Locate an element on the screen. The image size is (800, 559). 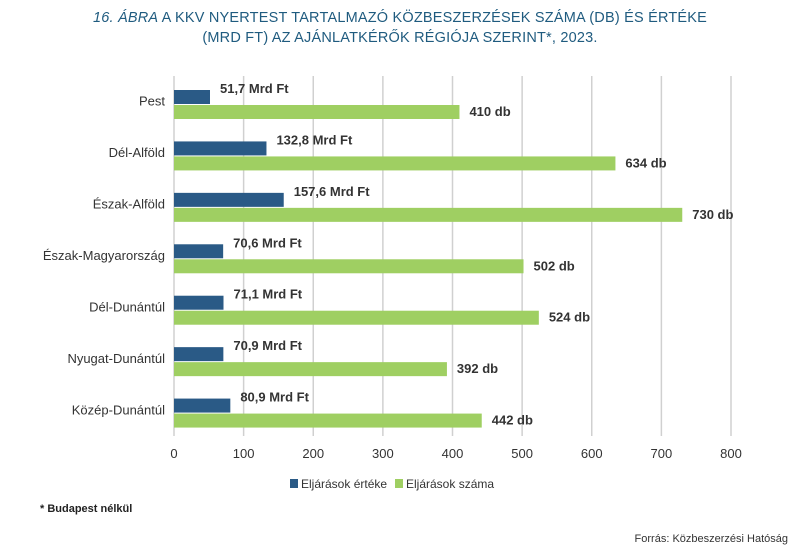
value-data-label: 70,9 Mrd Ft is located at coordinates (267, 345).